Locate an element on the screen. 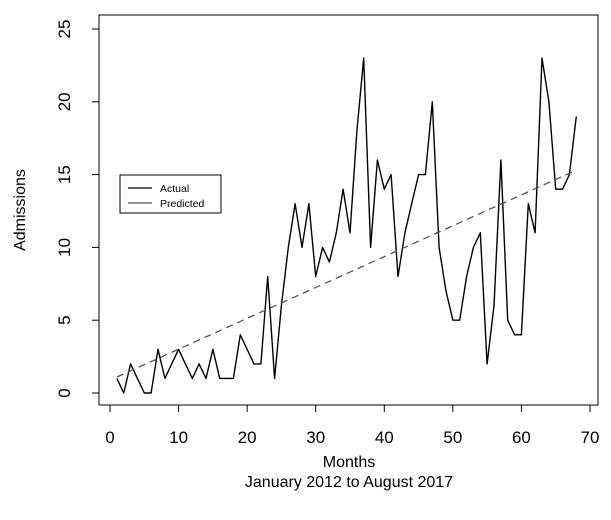 The image size is (611, 520). x-tick-label: 50 is located at coordinates (452, 437).